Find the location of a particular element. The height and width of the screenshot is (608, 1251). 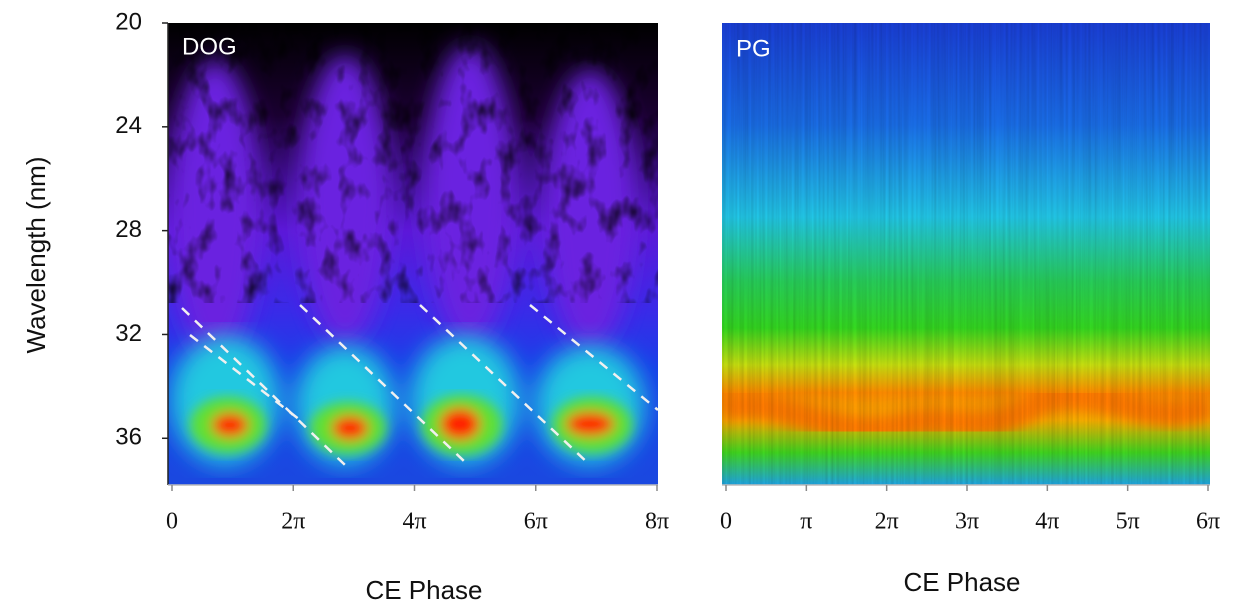

x-tick-label: 5π is located at coordinates (1128, 522).